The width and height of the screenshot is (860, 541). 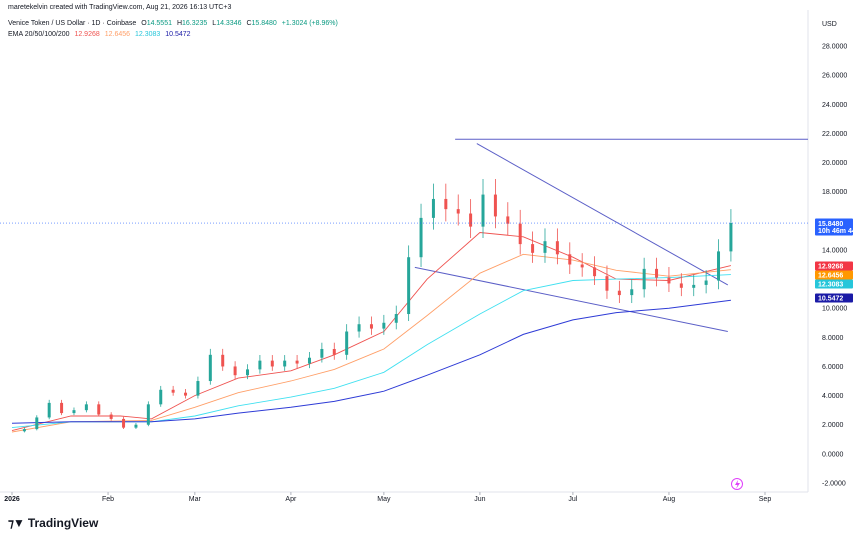 What do you see at coordinates (249, 23) in the screenshot?
I see `ohlc-close-label: C` at bounding box center [249, 23].